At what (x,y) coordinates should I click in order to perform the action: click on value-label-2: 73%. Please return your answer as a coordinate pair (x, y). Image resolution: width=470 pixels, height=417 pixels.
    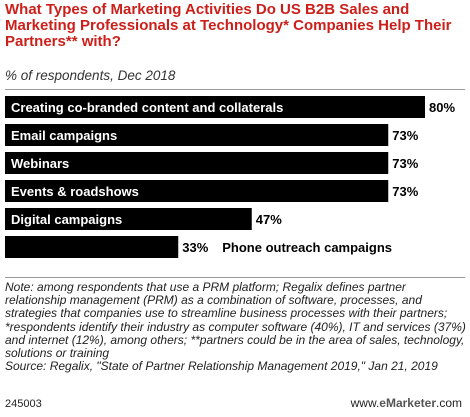
    Looking at the image, I should click on (405, 163).